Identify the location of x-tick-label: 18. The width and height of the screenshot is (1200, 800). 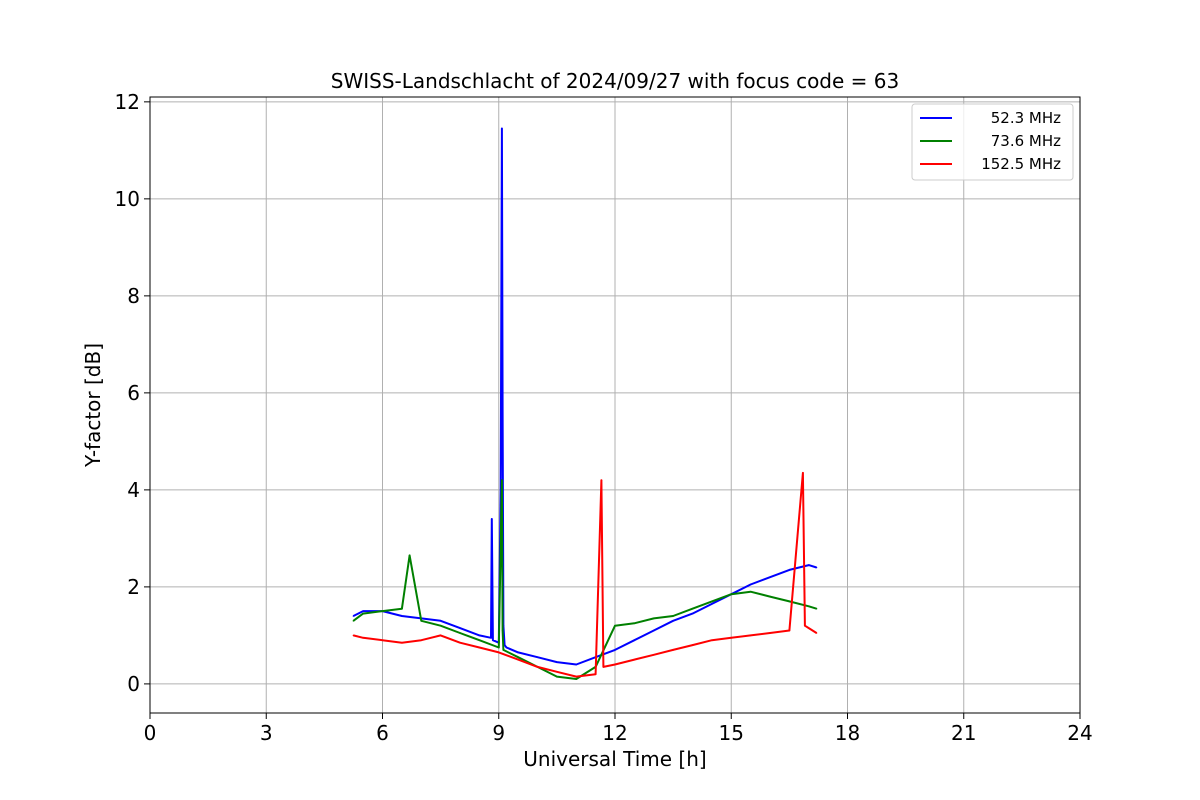
(847, 733).